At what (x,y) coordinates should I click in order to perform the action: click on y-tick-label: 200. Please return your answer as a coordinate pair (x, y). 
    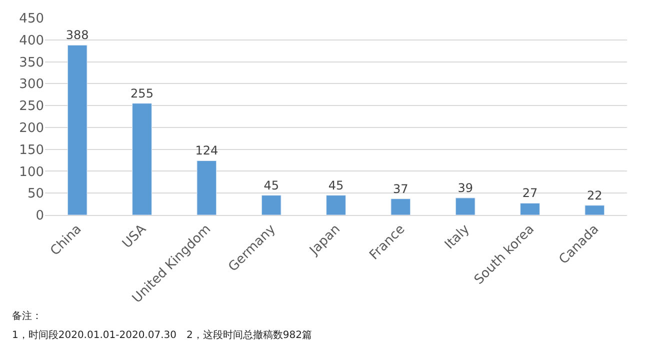
    Looking at the image, I should click on (31, 128).